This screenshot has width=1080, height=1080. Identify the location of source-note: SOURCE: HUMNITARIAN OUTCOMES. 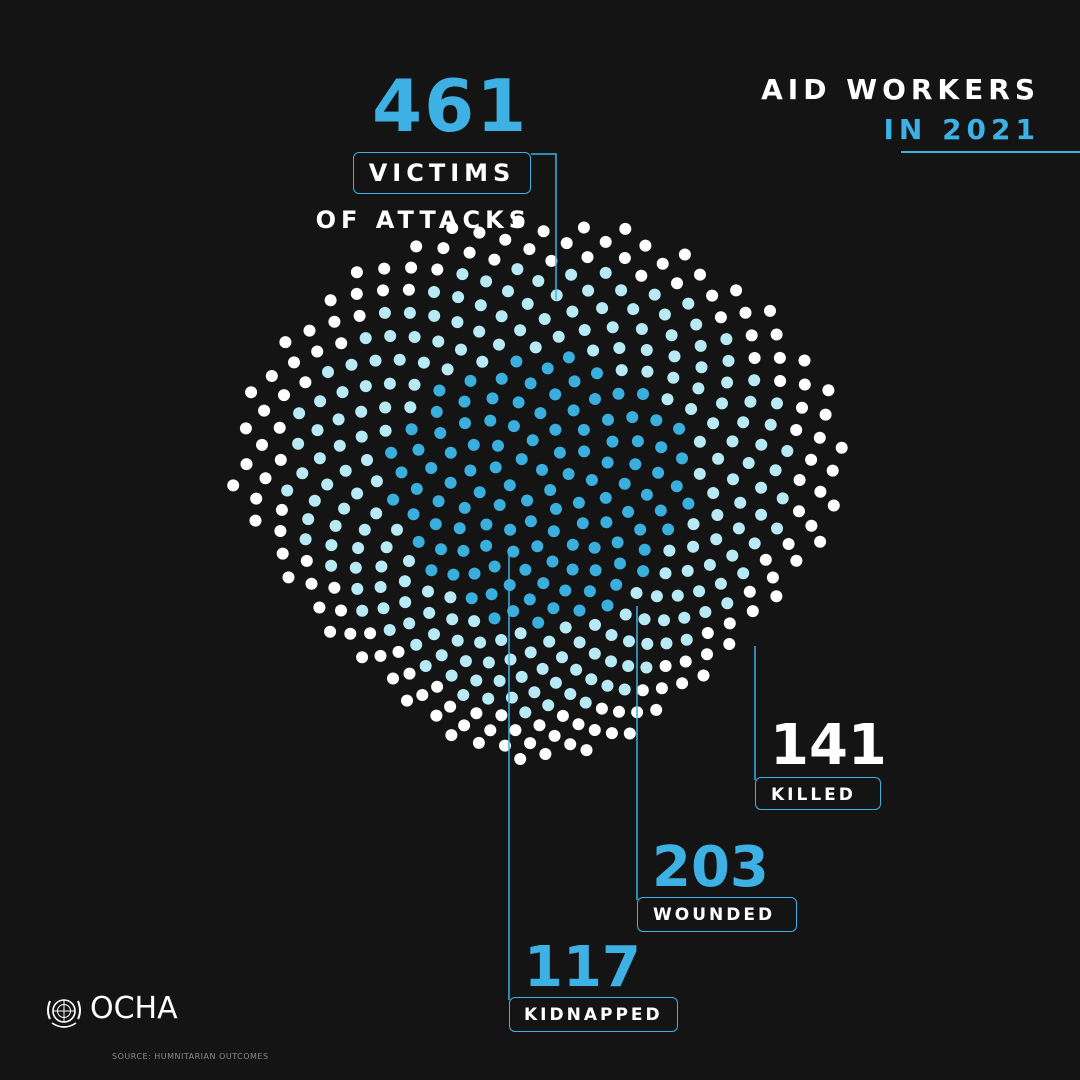
(190, 1056).